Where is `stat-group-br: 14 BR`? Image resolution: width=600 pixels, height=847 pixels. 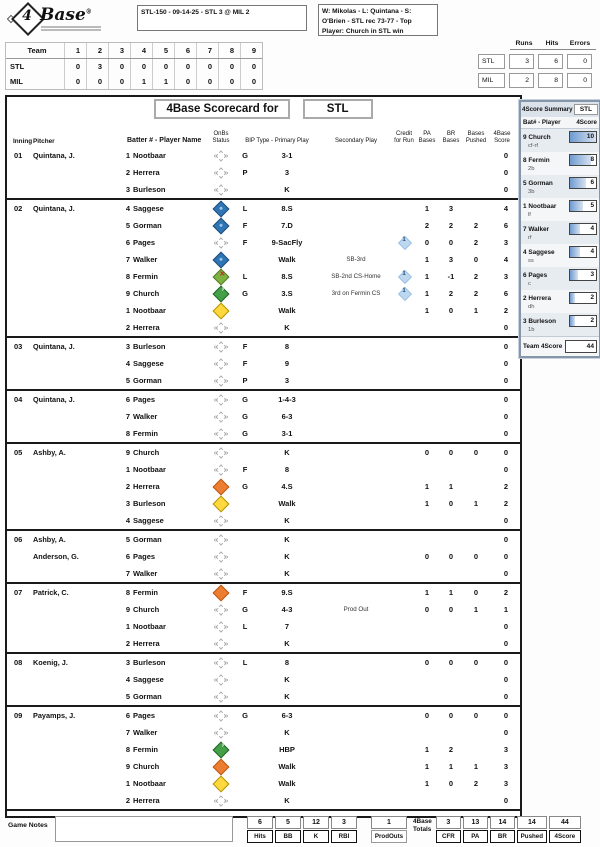 stat-group-br: 14 BR is located at coordinates (502, 829).